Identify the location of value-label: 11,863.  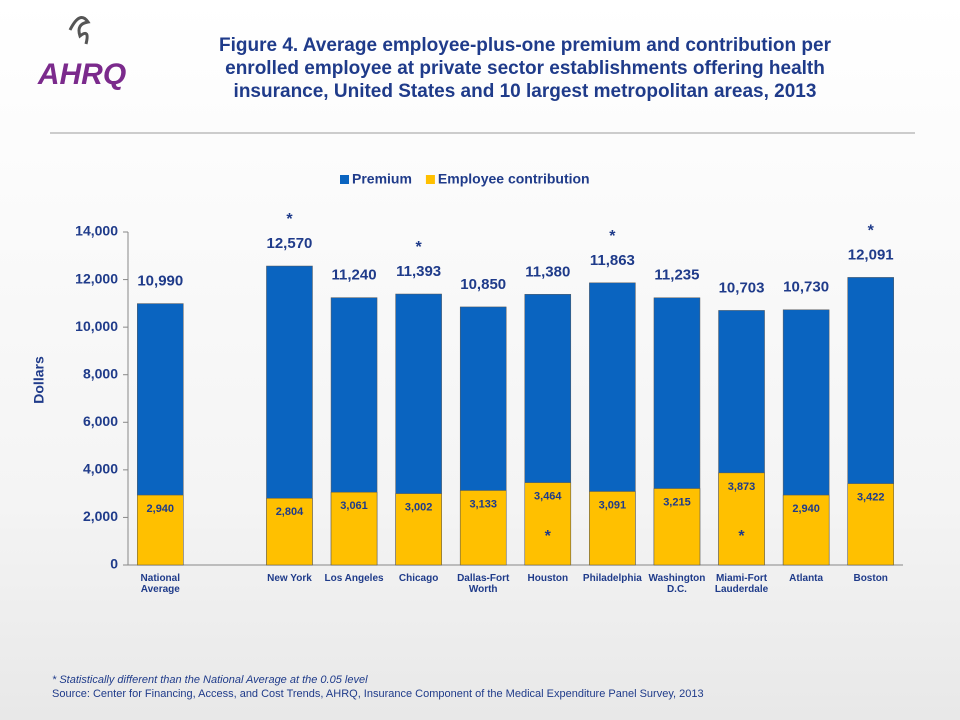
(612, 260).